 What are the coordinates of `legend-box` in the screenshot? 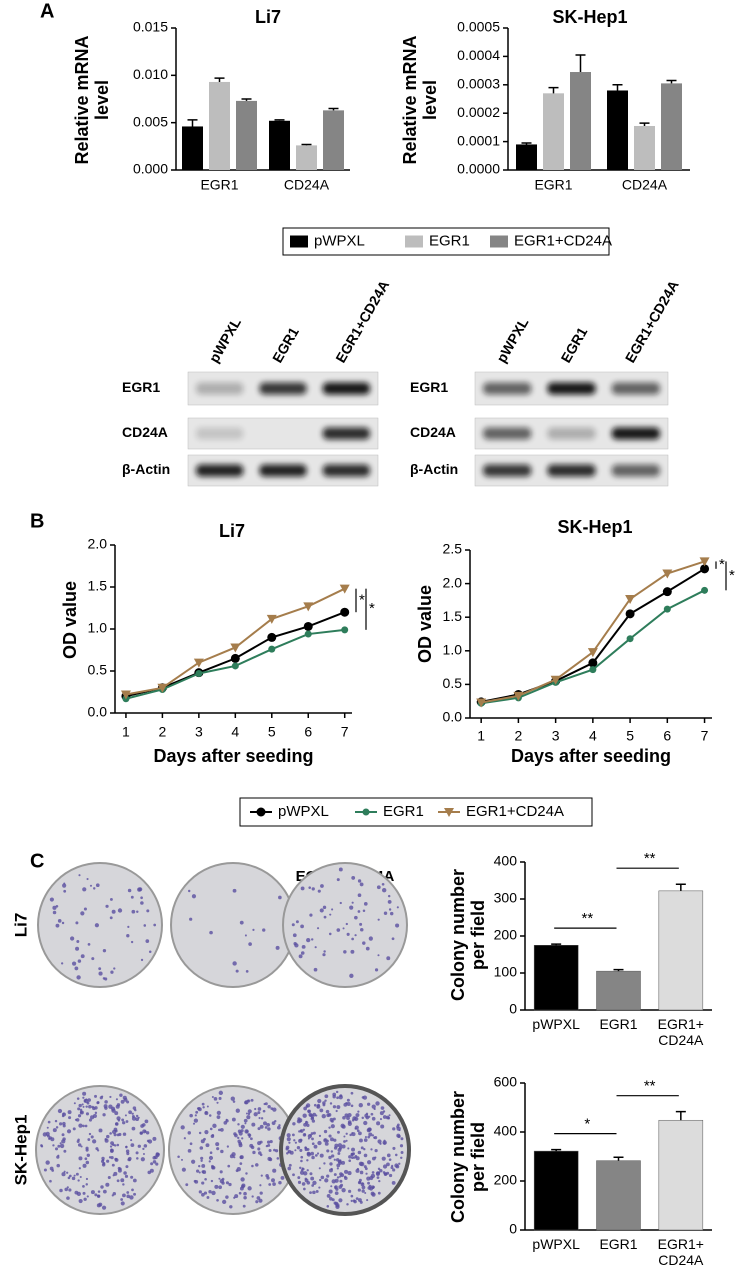 It's located at (446, 241).